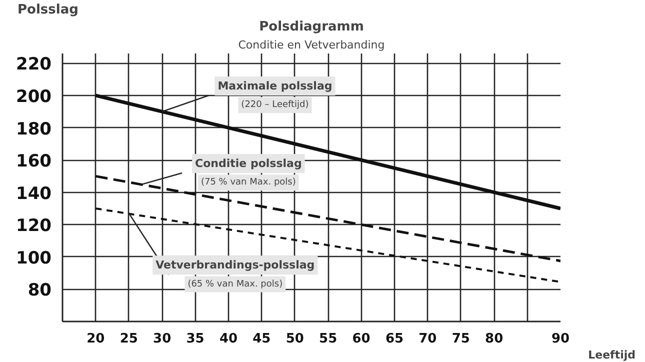 Image resolution: width=645 pixels, height=362 pixels. Describe the element at coordinates (235, 274) in the screenshot. I see `annotation: Vetverbrandings-polsslag (65 % van Max. pols)` at that location.